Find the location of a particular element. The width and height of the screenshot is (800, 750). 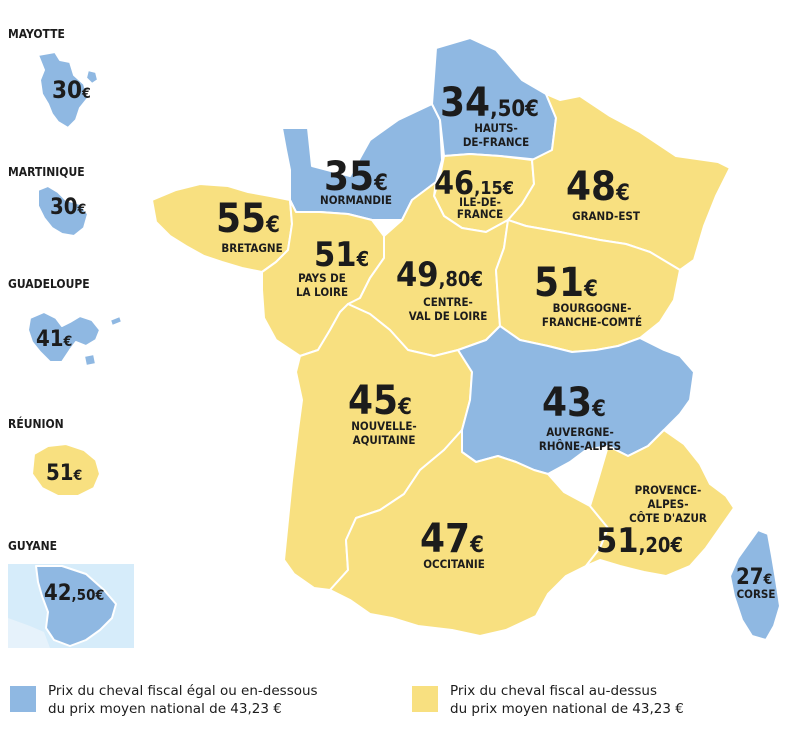

label-bretagne: 55€ BRETAGNE is located at coordinates (249, 225).